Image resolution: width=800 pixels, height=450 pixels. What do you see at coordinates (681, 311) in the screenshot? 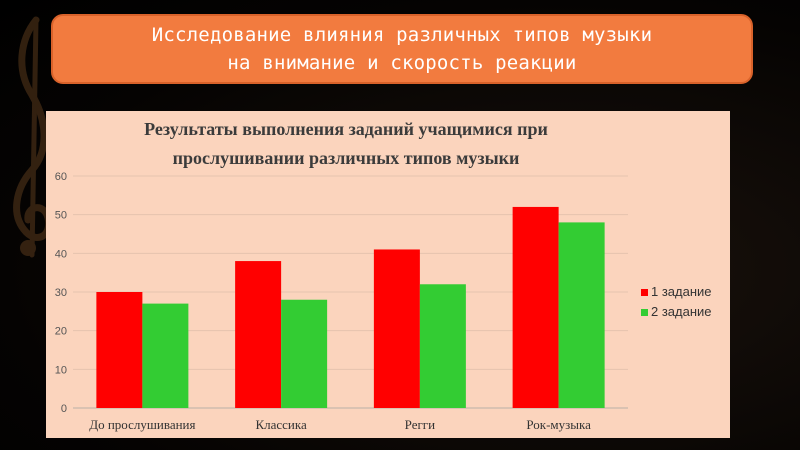
I see `legend-label-2: 2 задание` at bounding box center [681, 311].